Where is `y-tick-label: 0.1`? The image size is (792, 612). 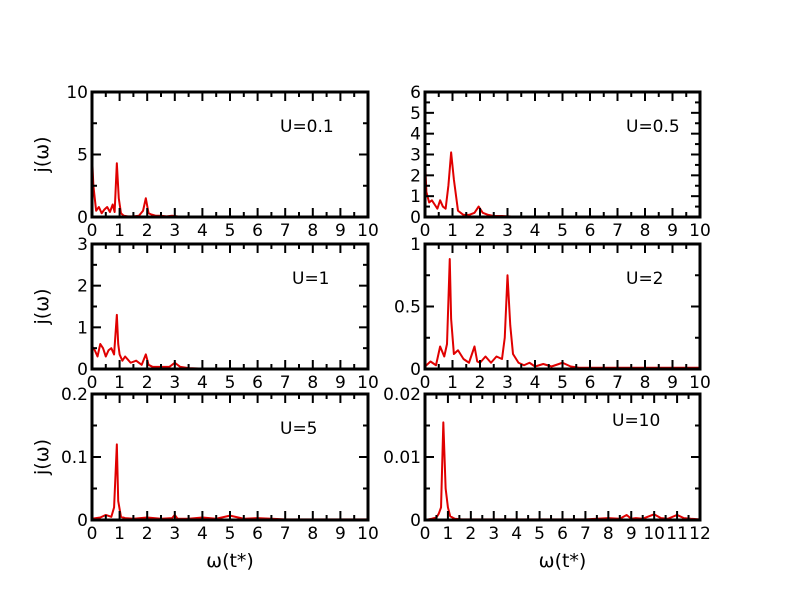
y-tick-label: 0.1 is located at coordinates (74, 458).